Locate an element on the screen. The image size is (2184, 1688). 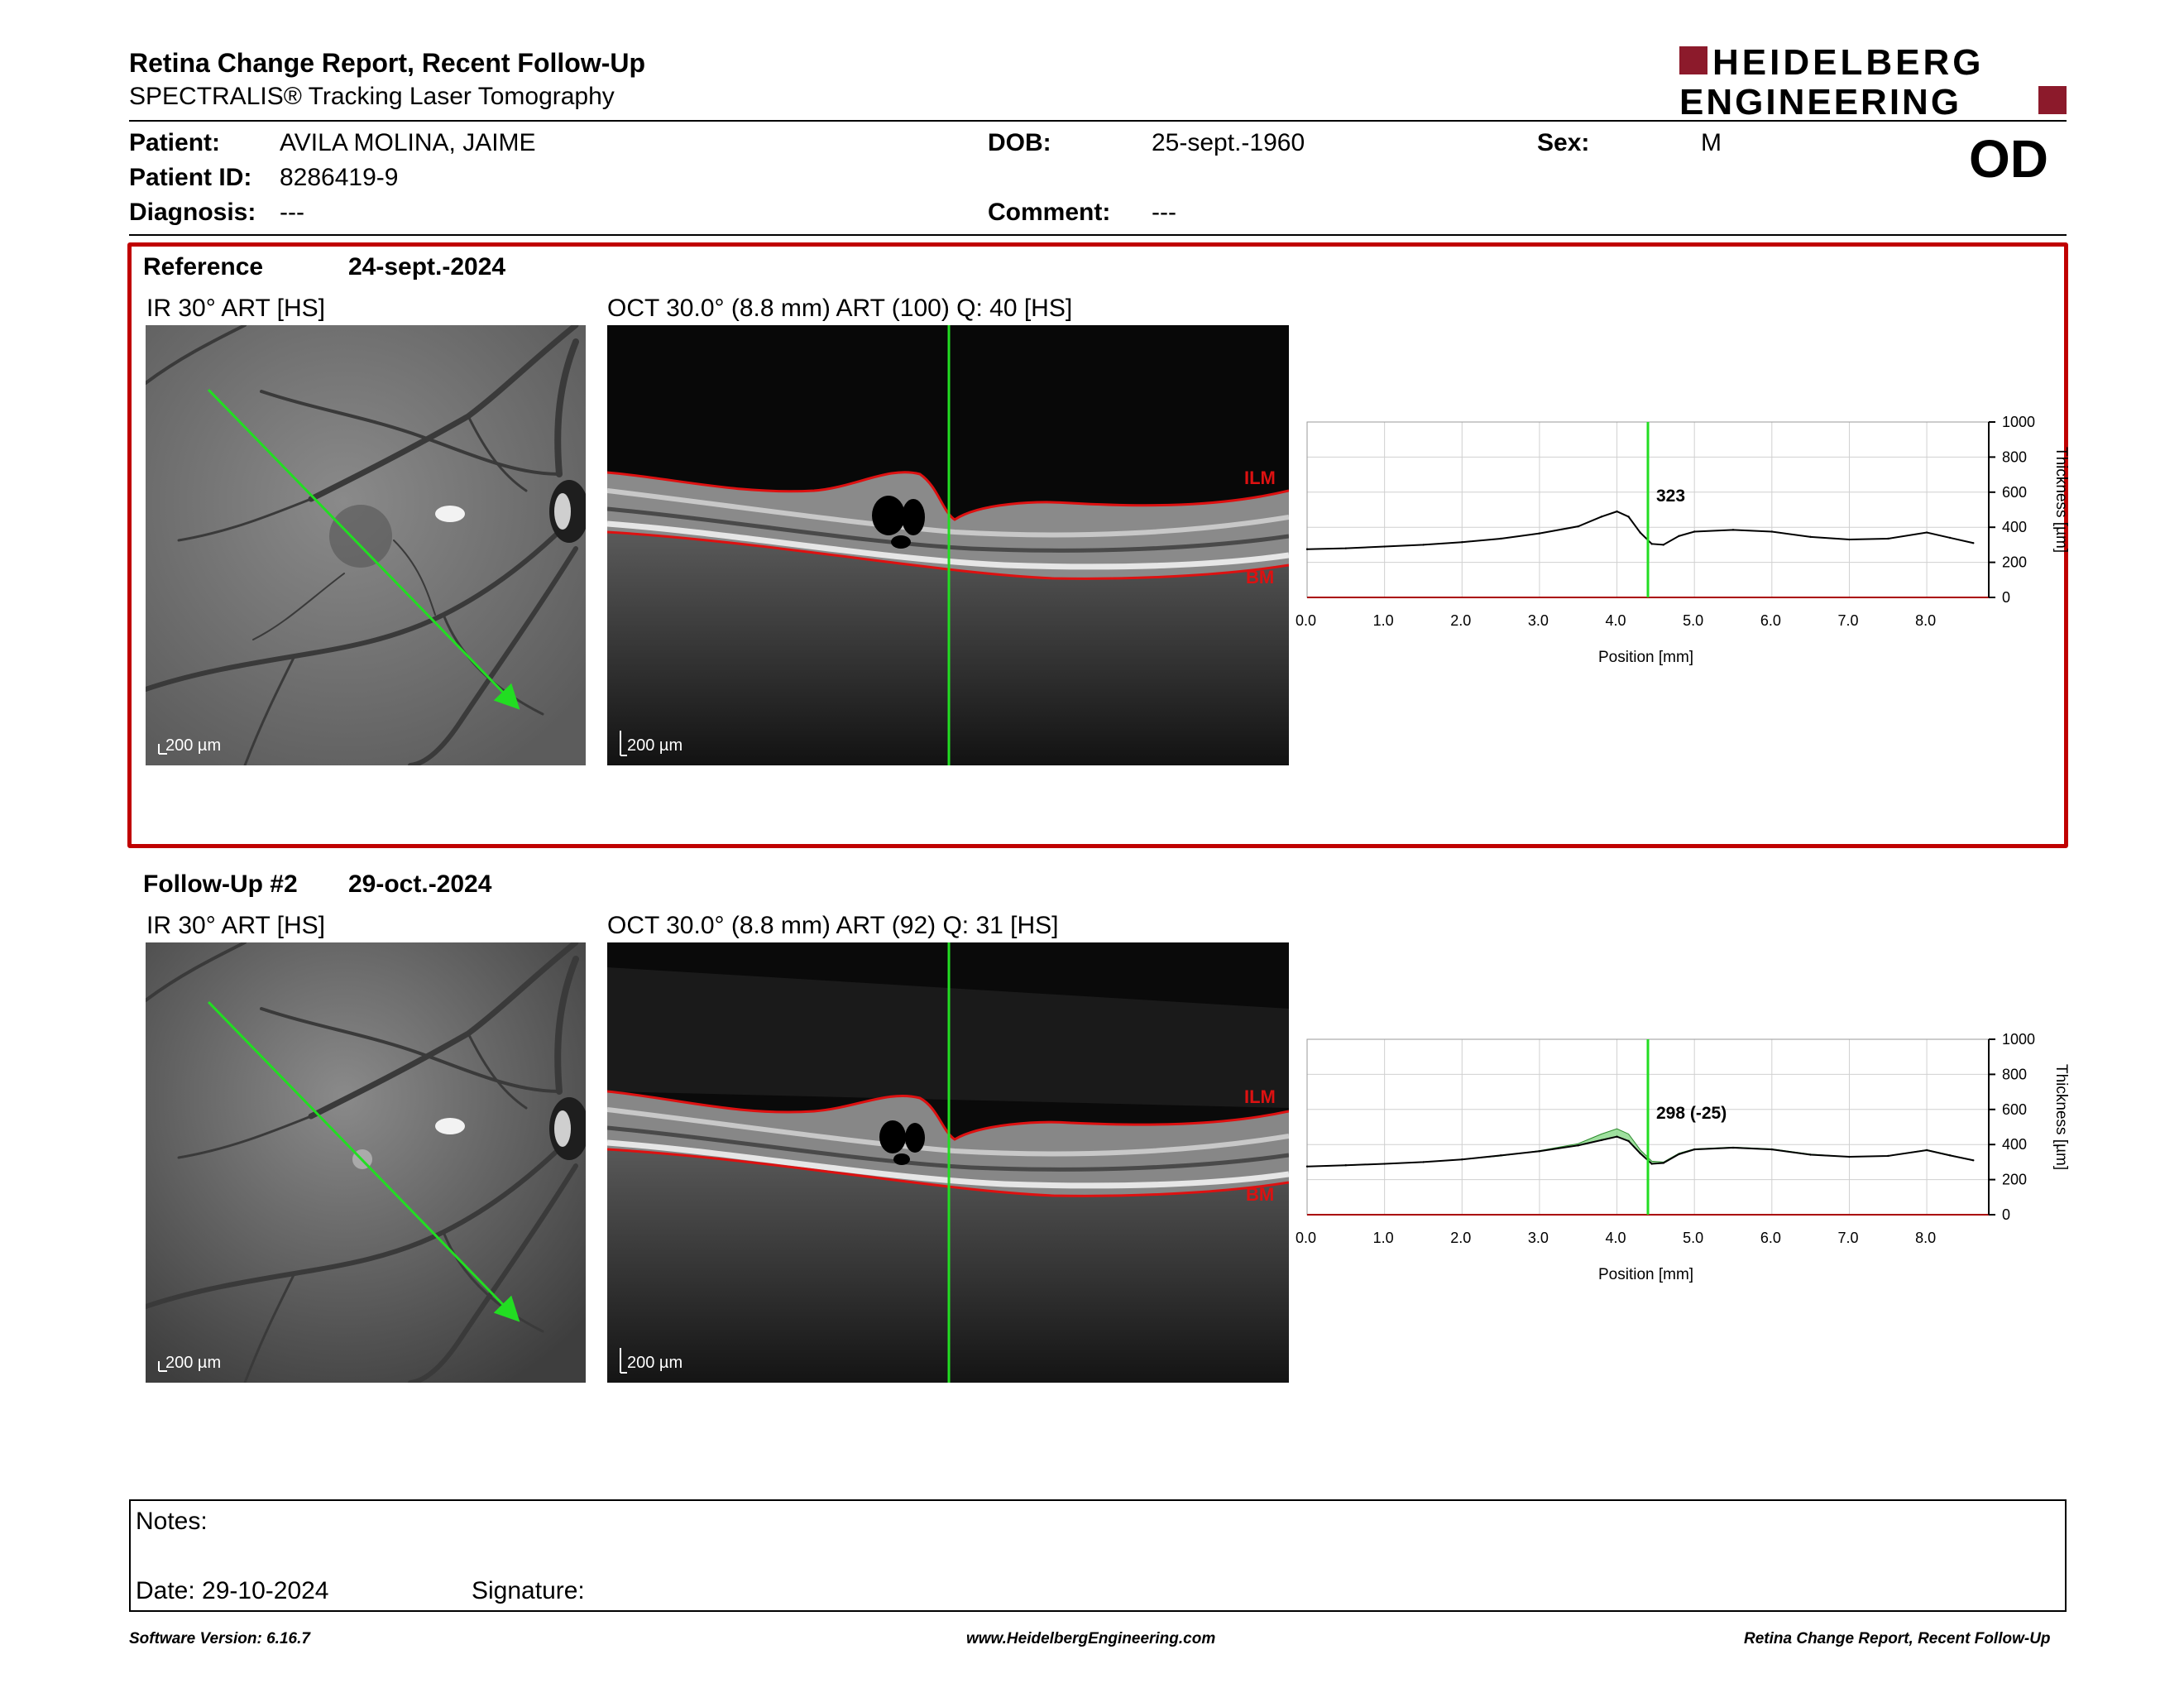
reference-oct-bscan-image: ILM BM 200 µm is located at coordinates (948, 545).